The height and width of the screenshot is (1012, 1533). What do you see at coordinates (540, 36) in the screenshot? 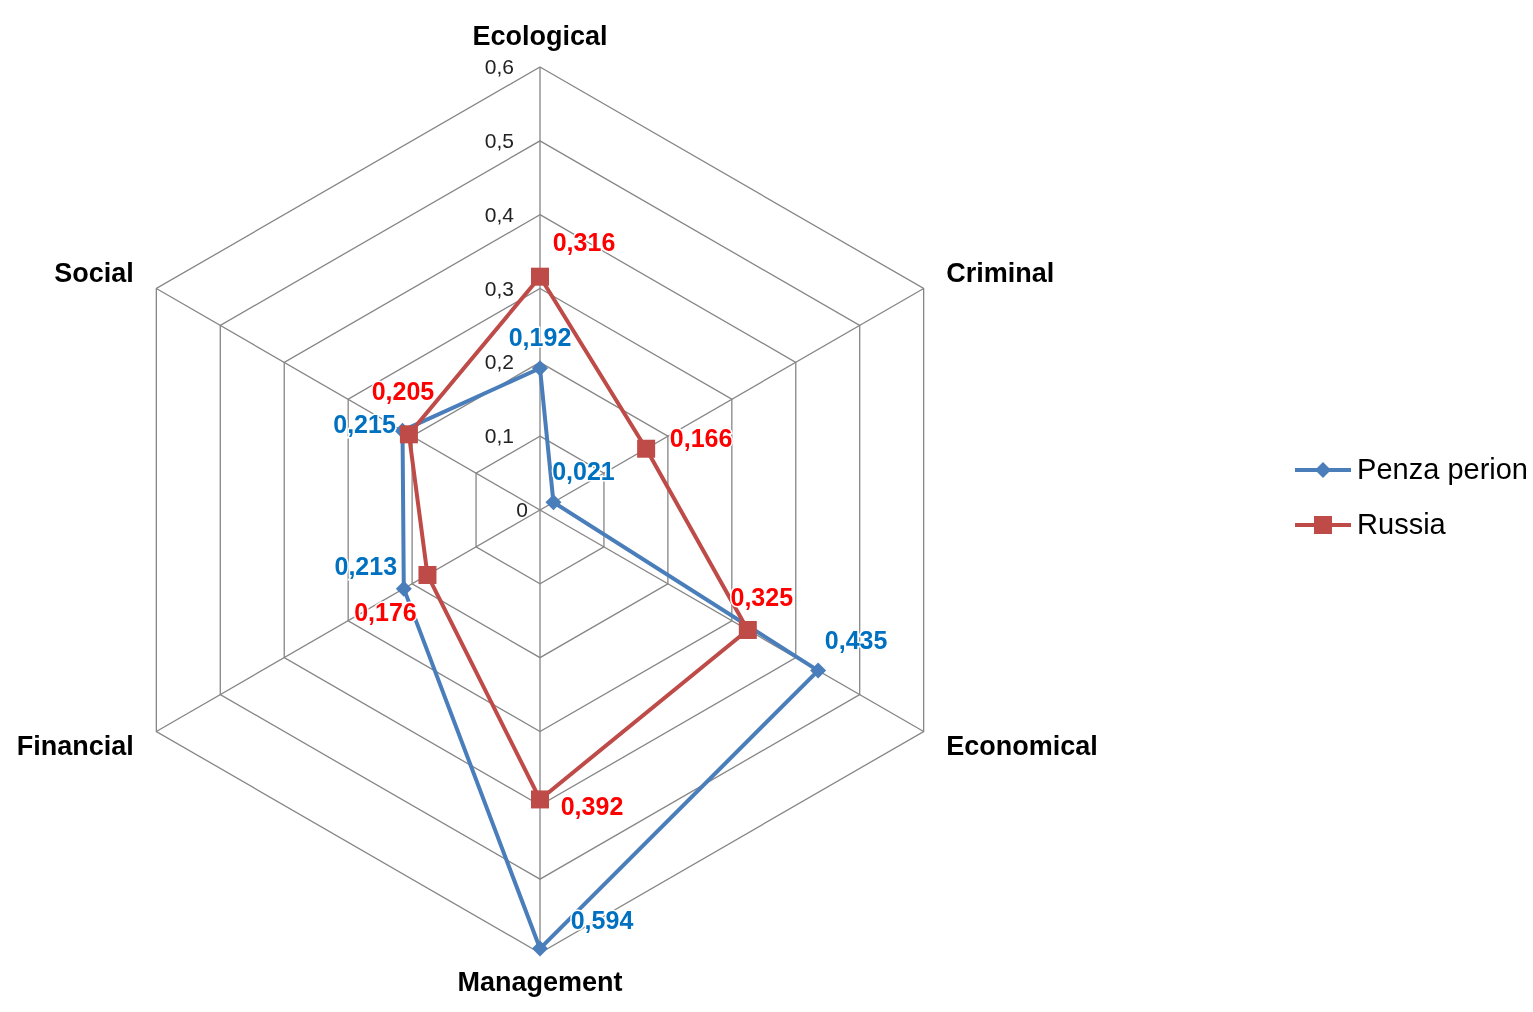
I see `spoke-label: Ecological` at bounding box center [540, 36].